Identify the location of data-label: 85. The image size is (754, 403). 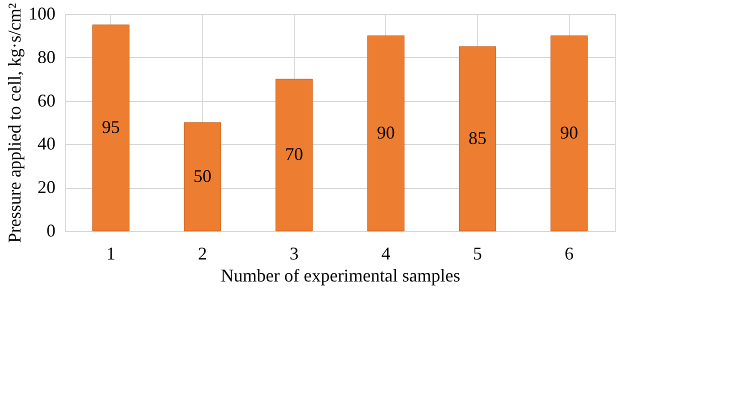
(477, 138).